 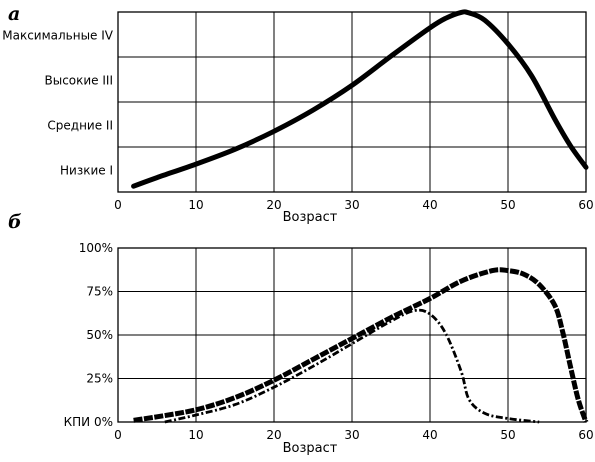 I want to click on y-category-label: Максимальные IV, so click(x=58, y=36).